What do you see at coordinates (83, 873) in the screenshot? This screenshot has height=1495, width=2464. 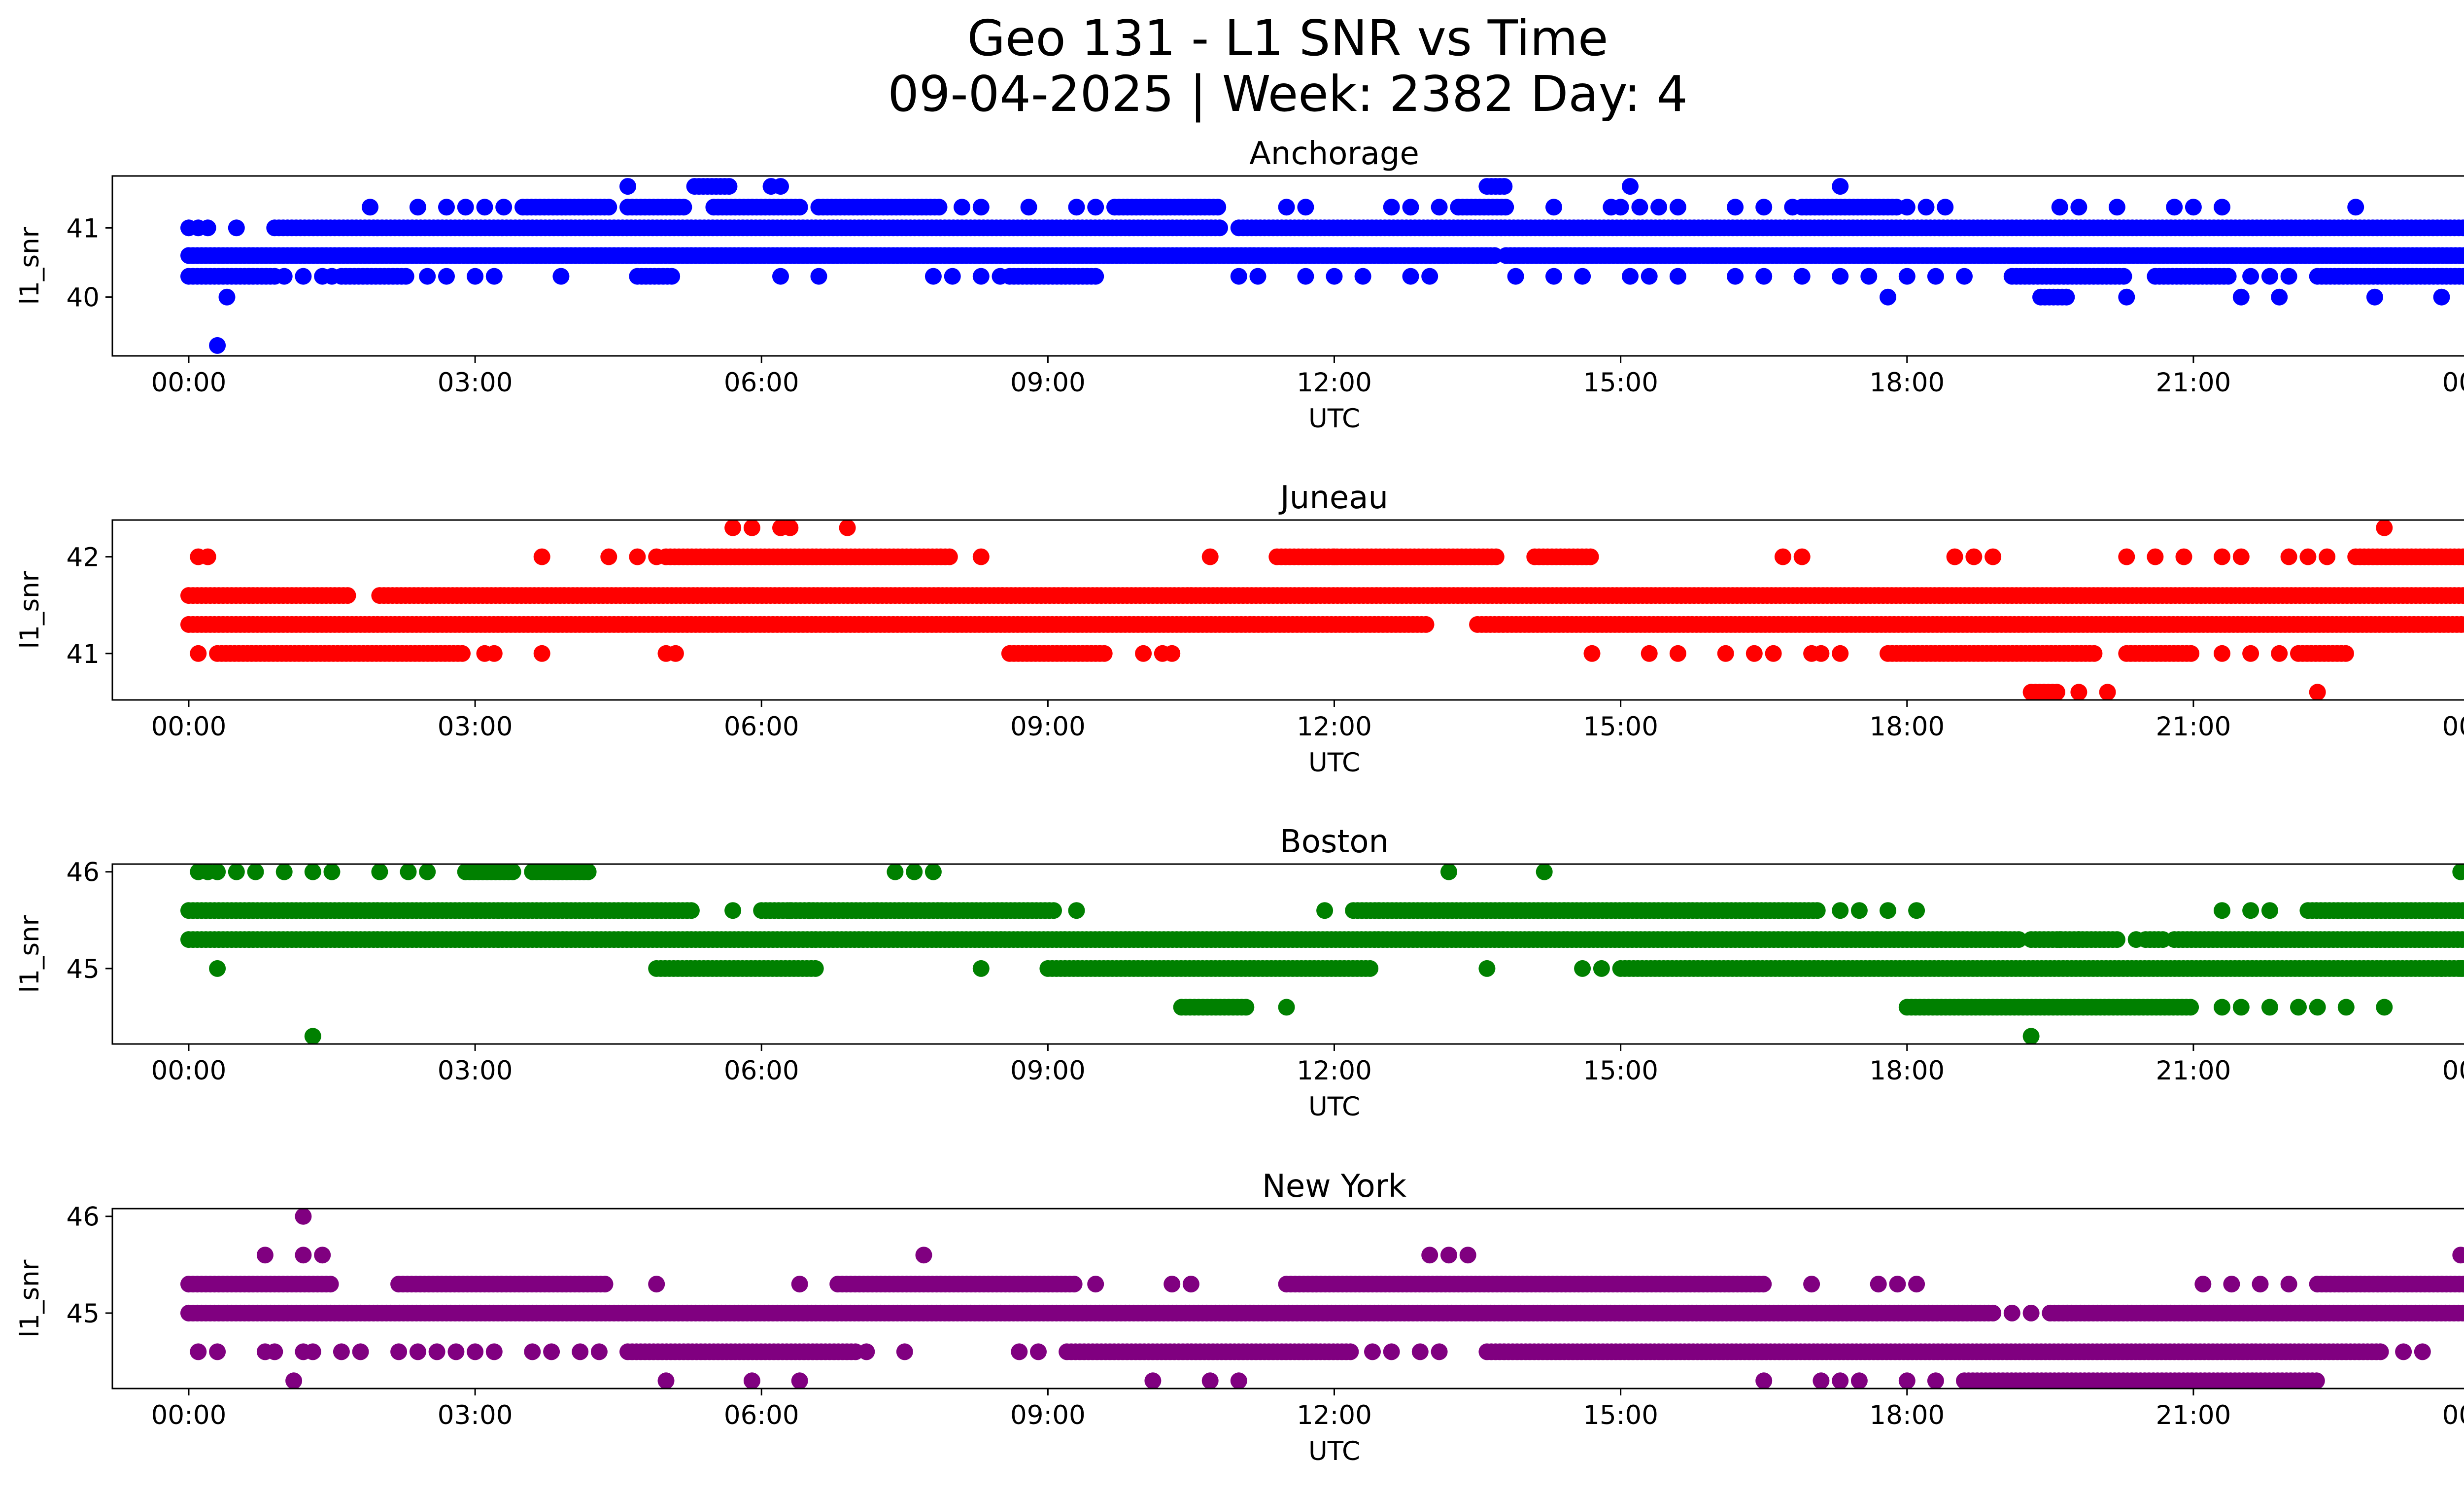 I see `y-tick-label: 46` at bounding box center [83, 873].